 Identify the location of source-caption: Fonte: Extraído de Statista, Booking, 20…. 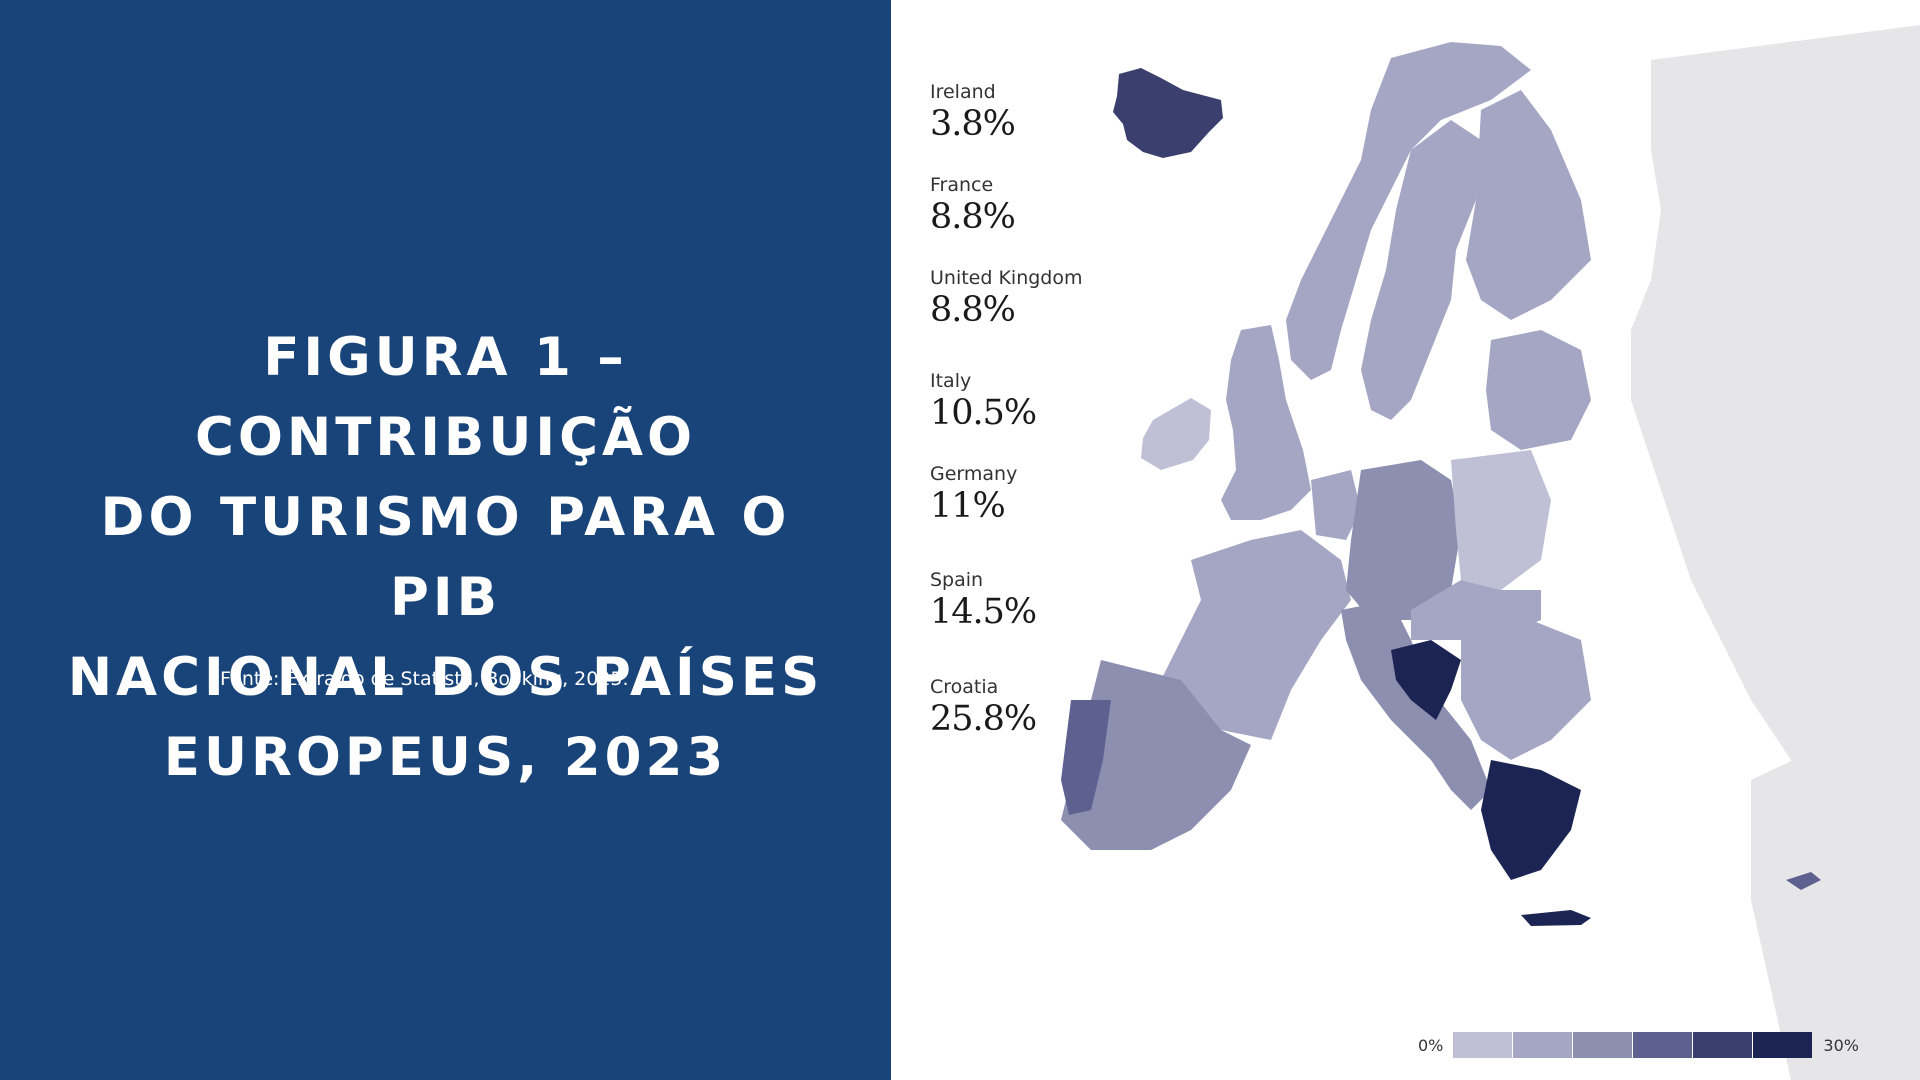
(424, 679).